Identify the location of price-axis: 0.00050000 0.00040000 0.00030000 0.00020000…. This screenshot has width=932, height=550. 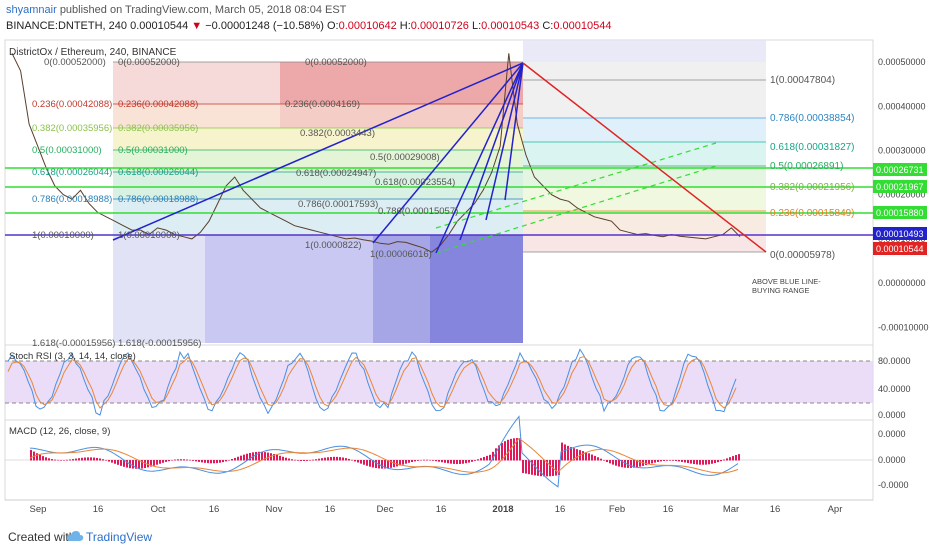
(903, 194).